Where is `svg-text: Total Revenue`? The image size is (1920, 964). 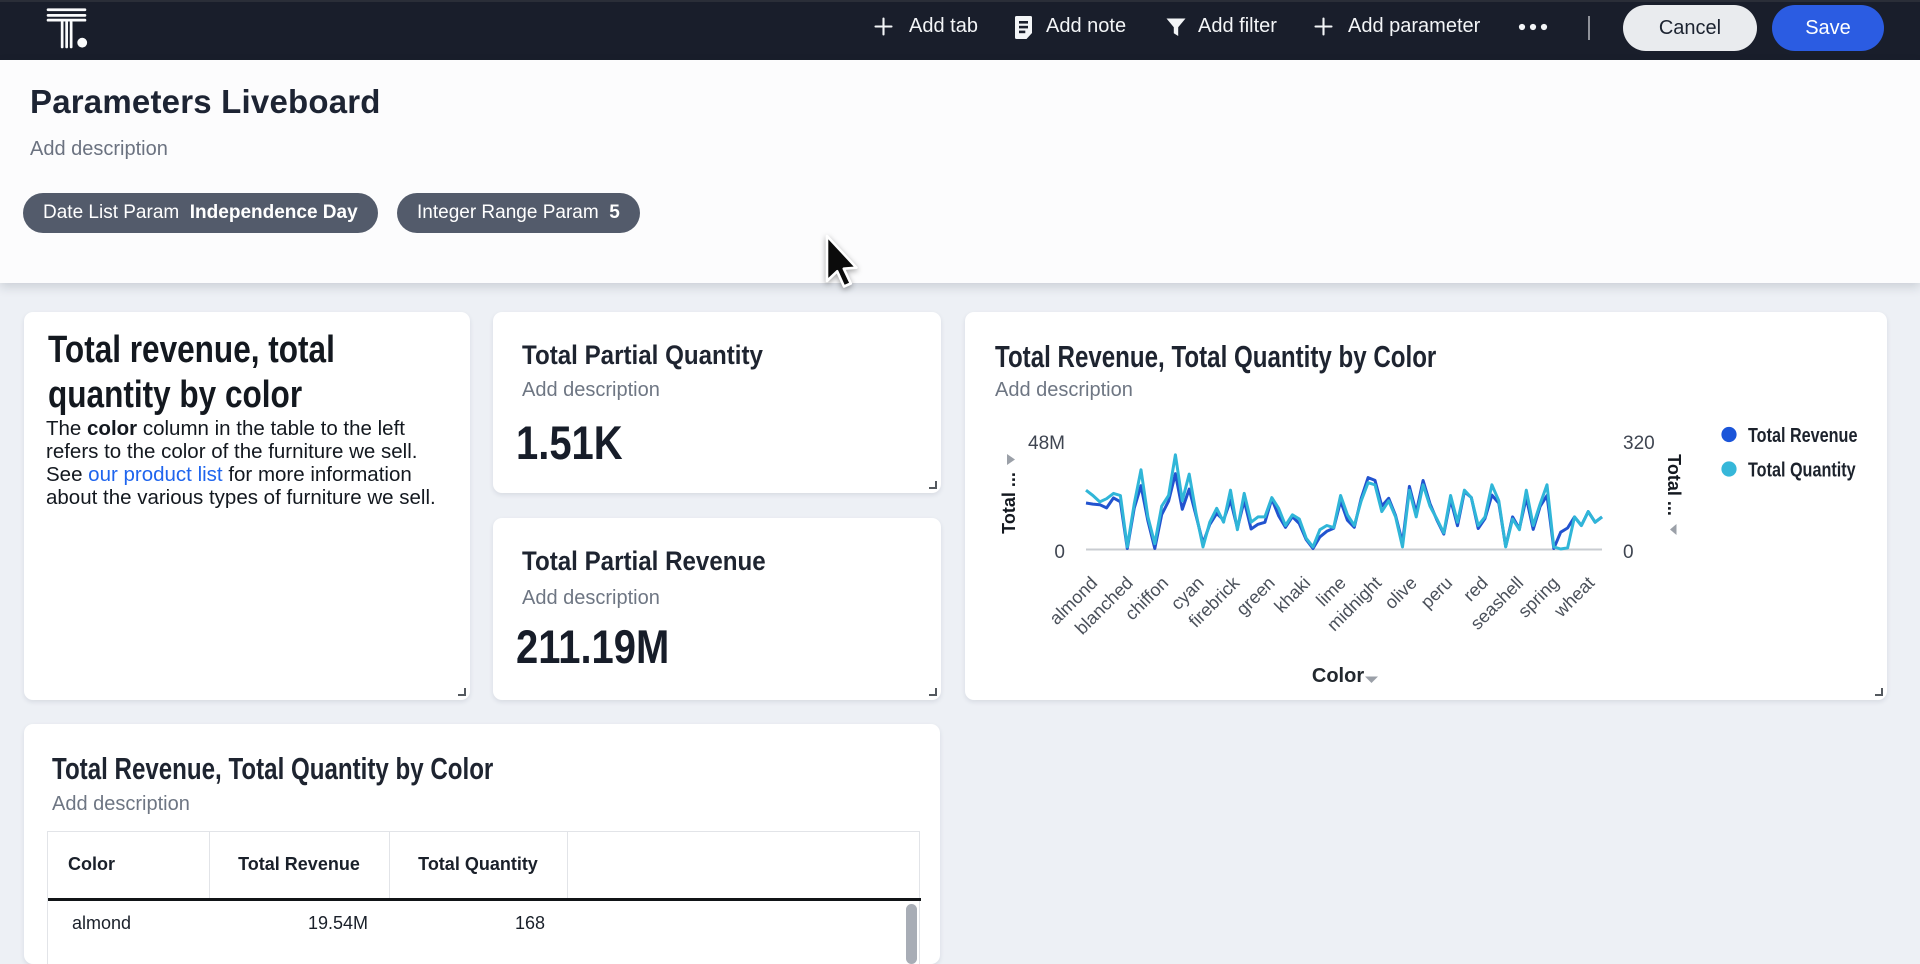 svg-text: Total Revenue is located at coordinates (1802, 435).